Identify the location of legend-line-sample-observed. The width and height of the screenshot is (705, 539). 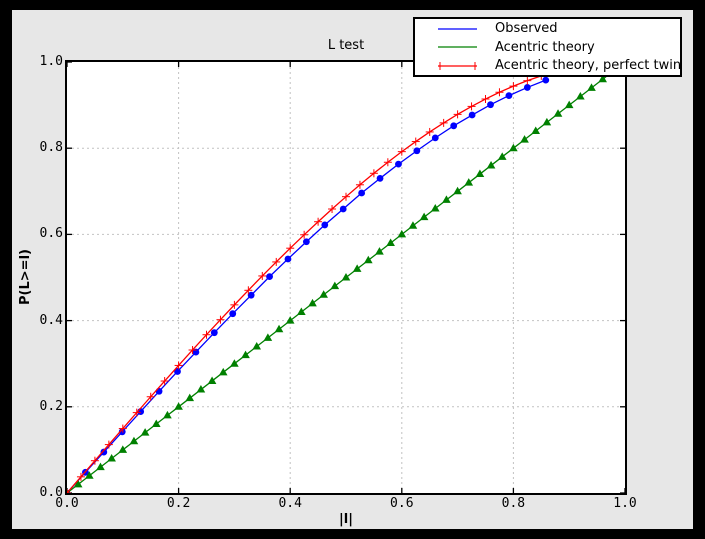
(457, 28).